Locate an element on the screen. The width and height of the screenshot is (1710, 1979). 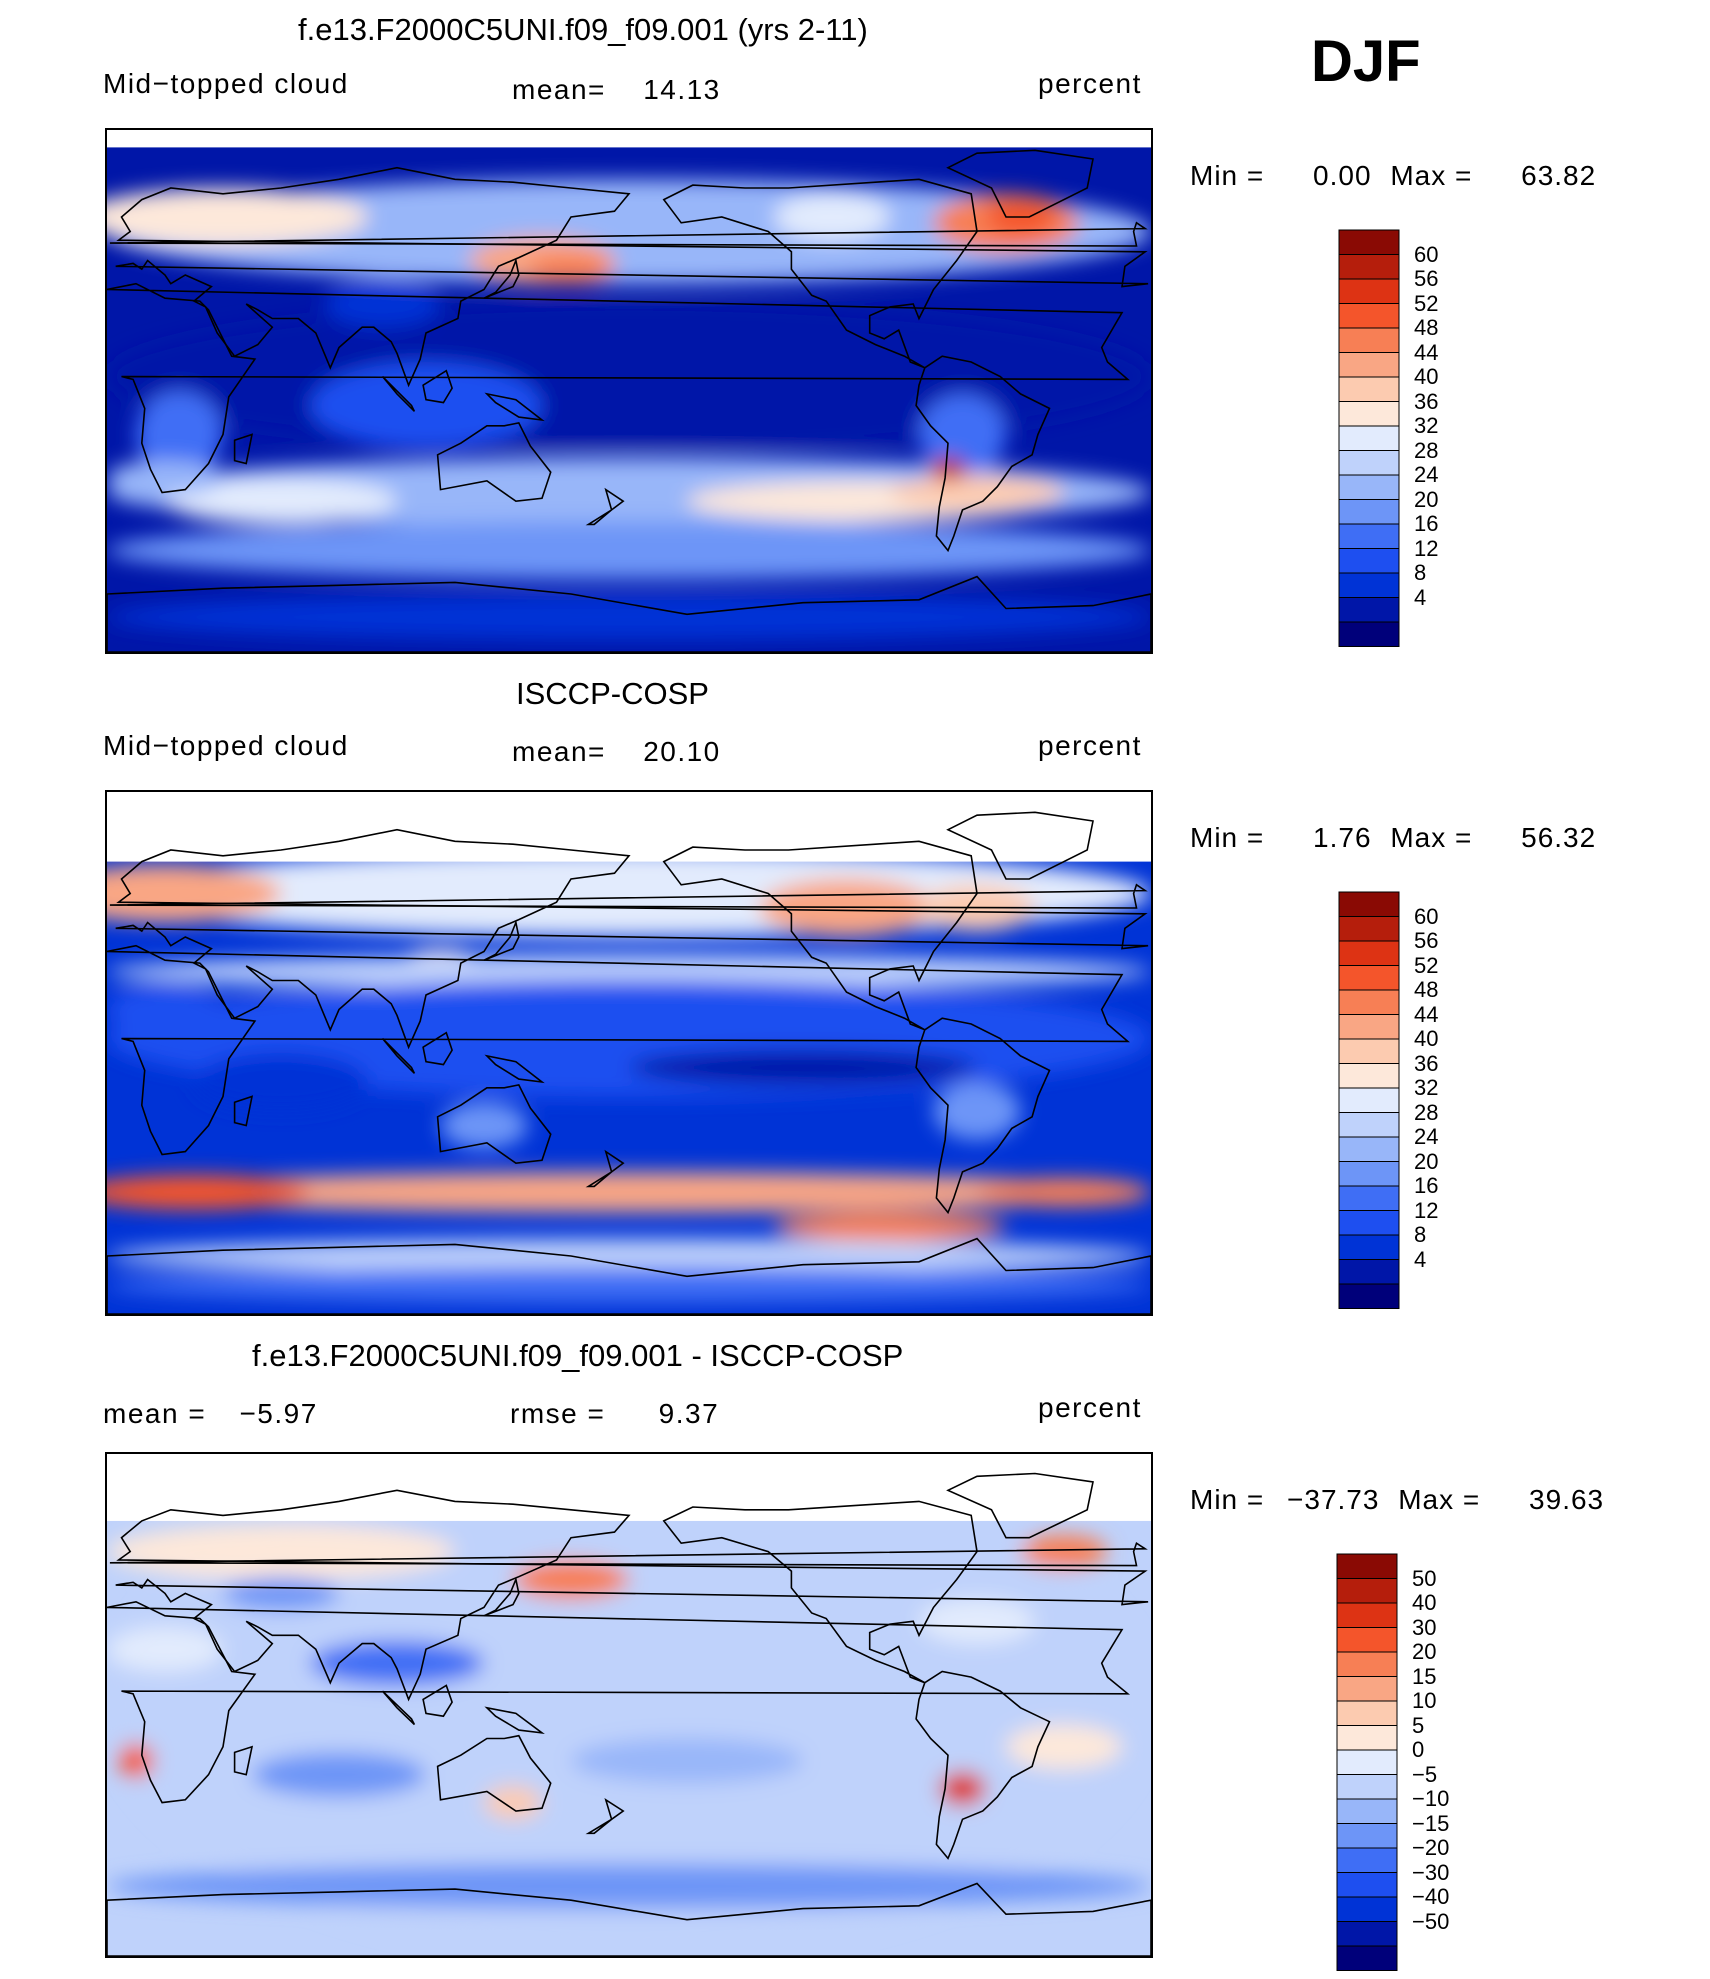
panel1-units: percent is located at coordinates (1090, 83).